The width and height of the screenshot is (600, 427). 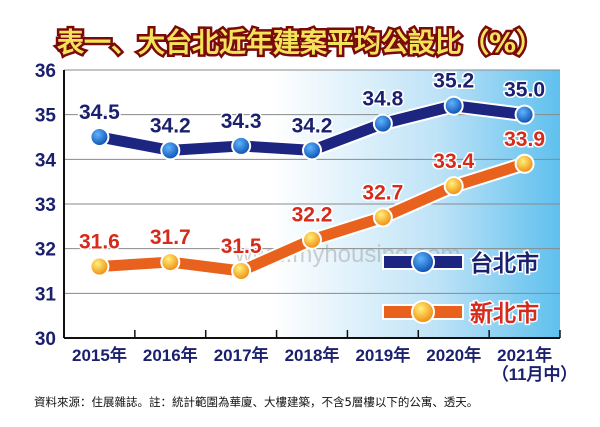 I want to click on source-note: 資料來源：住展雜誌。註：統計範圍為華廈、大樓建築，不含5層樓以下的公寓、透天。, so click(x=256, y=402).